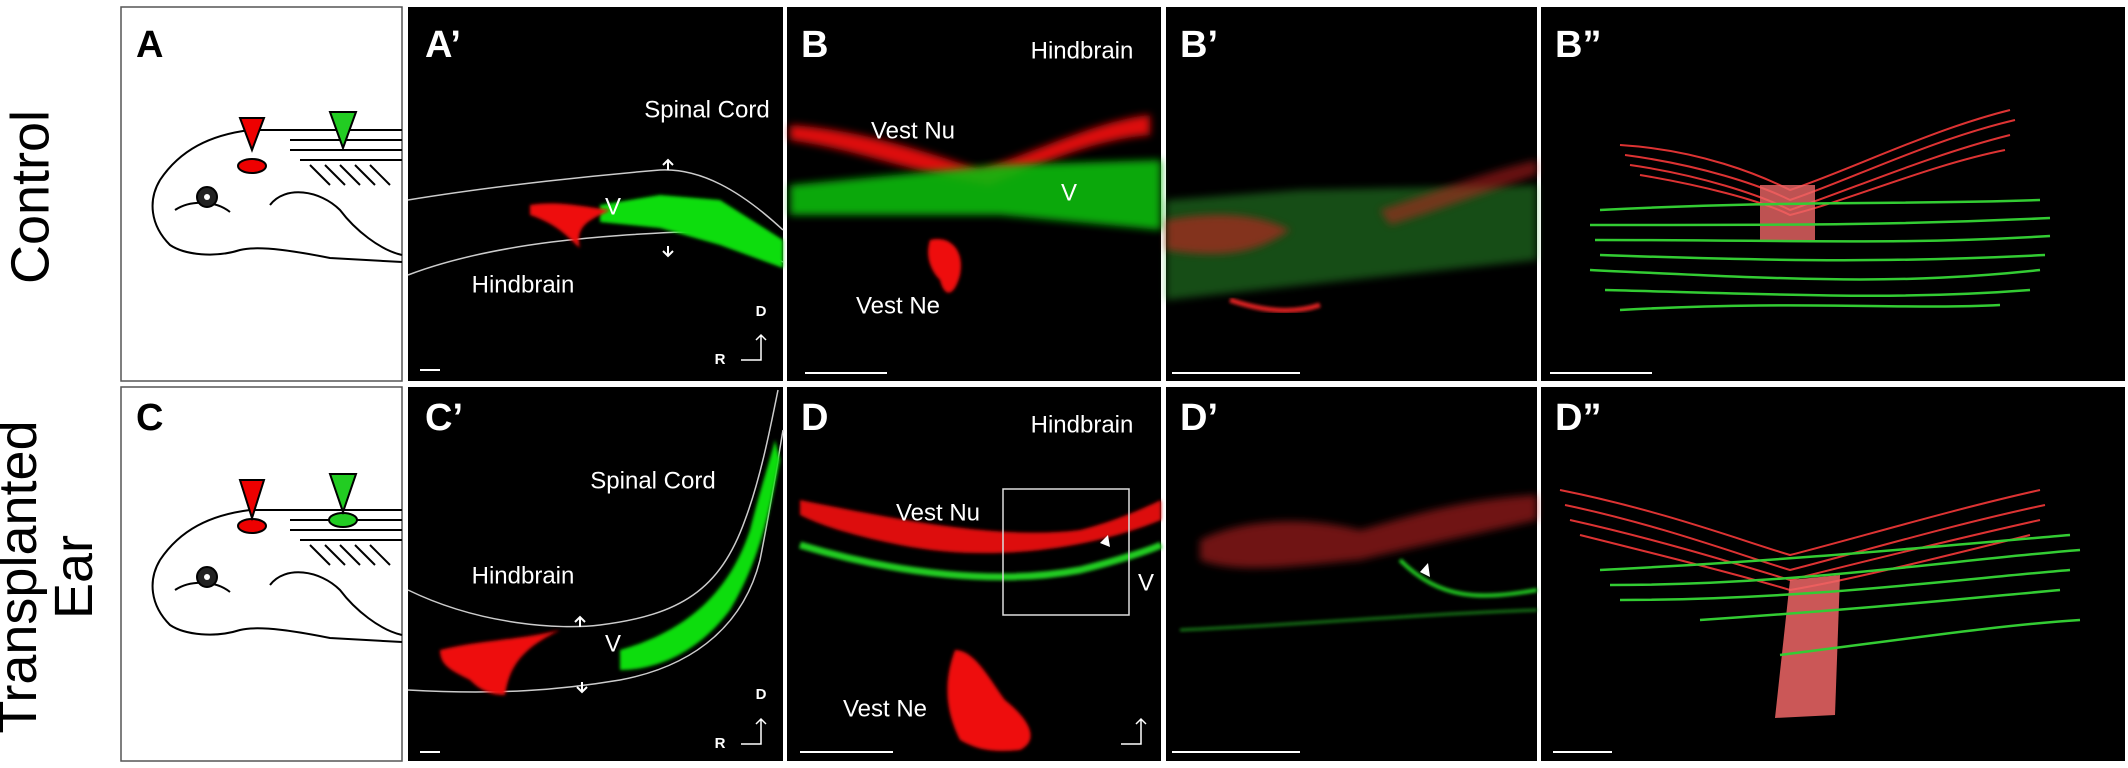 The height and width of the screenshot is (768, 2128). What do you see at coordinates (814, 418) in the screenshot?
I see `panel-label: D` at bounding box center [814, 418].